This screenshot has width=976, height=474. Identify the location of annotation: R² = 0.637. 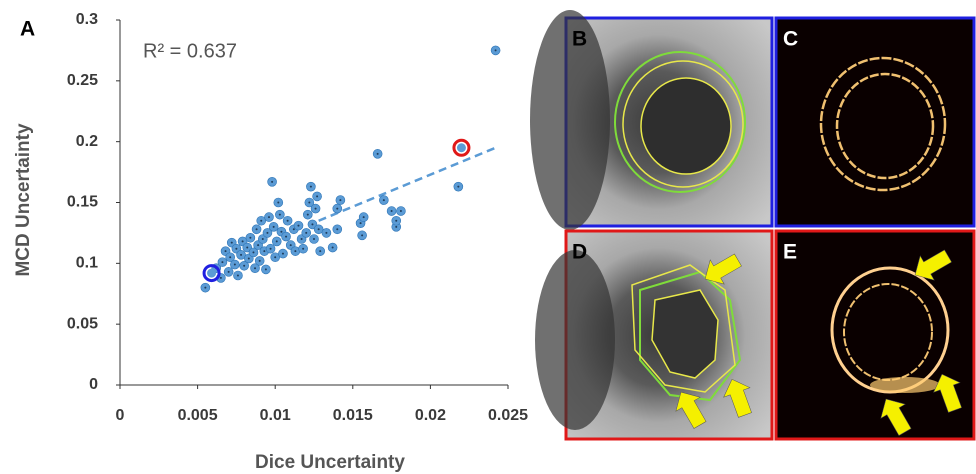
(190, 51).